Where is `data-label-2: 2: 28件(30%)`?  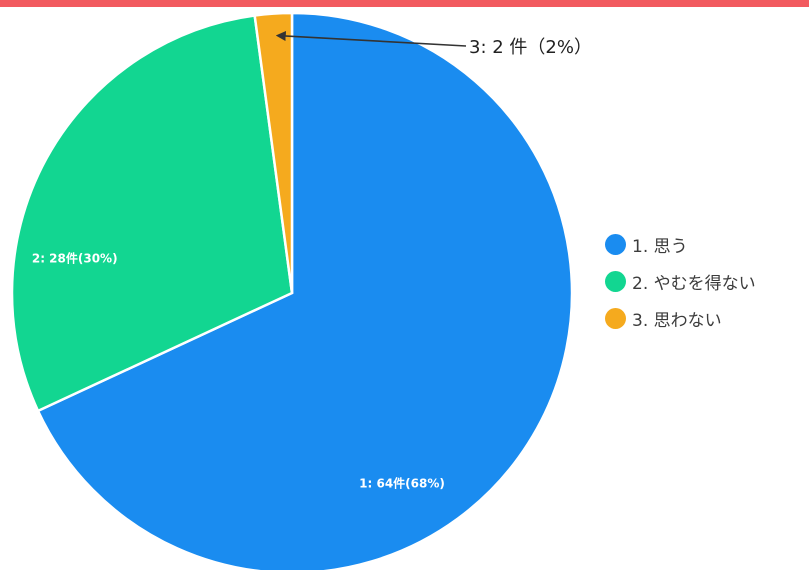
data-label-2: 2: 28件(30%) is located at coordinates (75, 258).